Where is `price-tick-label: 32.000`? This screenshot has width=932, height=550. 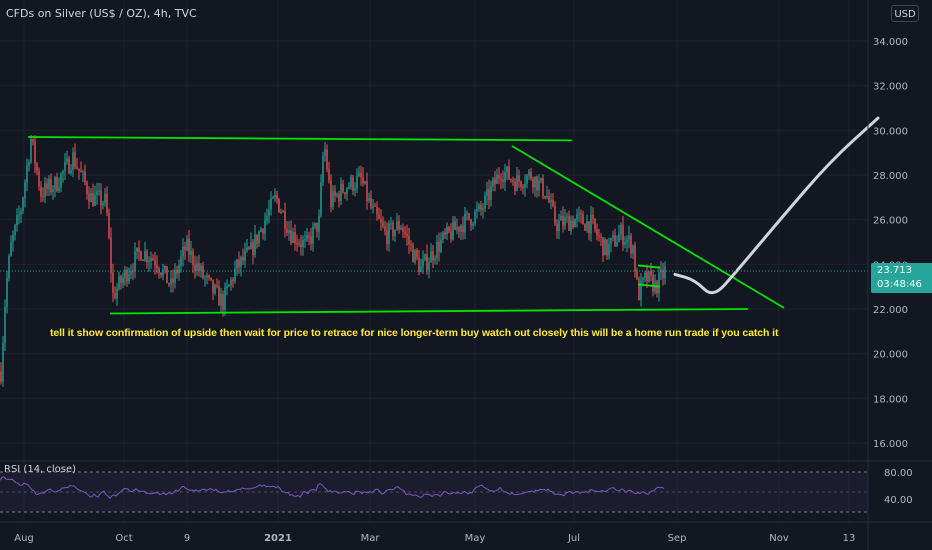
price-tick-label: 32.000 is located at coordinates (890, 87).